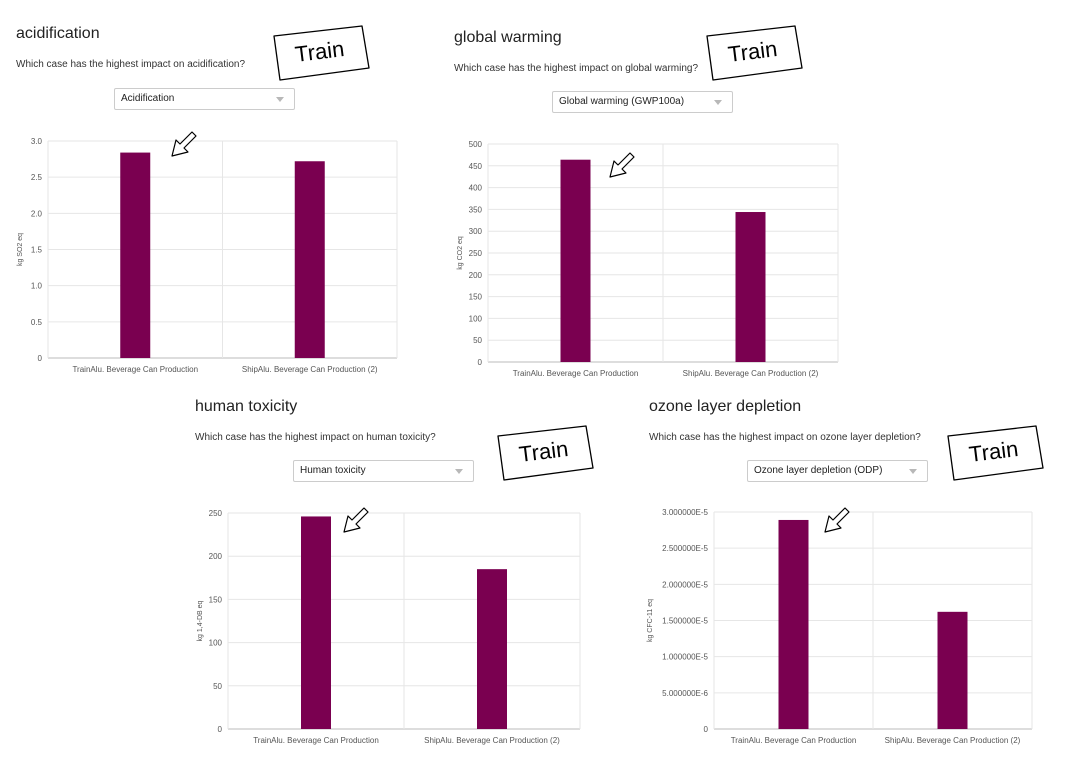 The image size is (1089, 760). I want to click on y-tick-label: 1.0, so click(37, 286).